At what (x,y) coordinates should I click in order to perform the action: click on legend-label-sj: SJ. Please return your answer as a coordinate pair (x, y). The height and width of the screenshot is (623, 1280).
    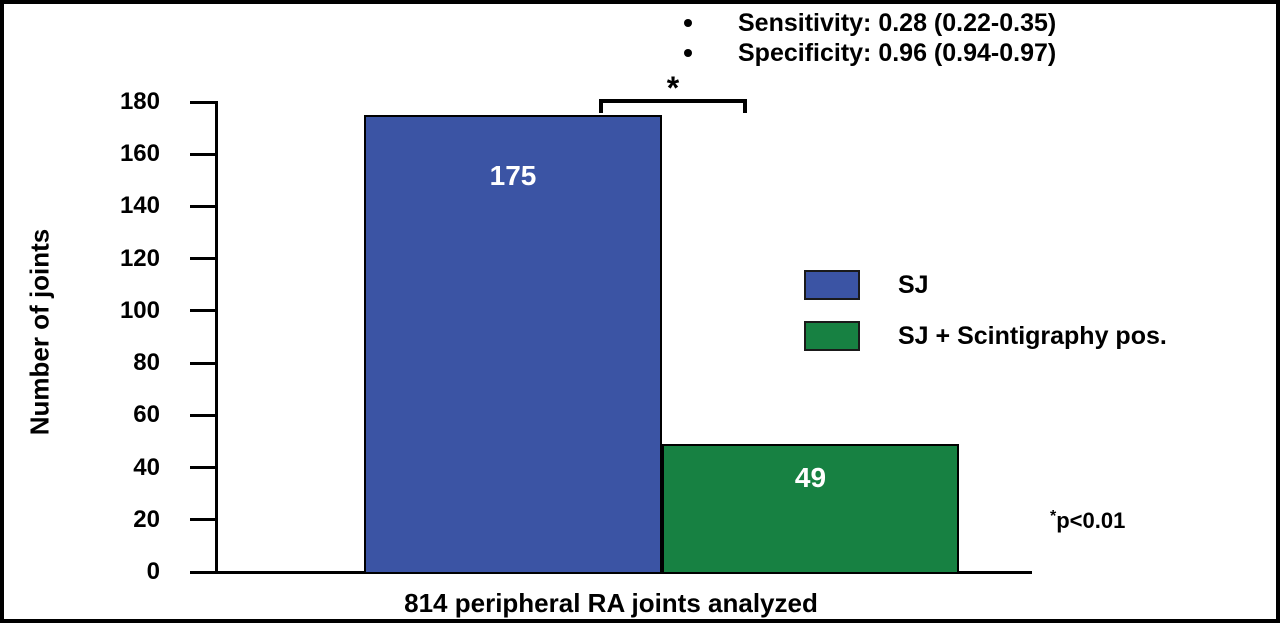
    Looking at the image, I should click on (913, 284).